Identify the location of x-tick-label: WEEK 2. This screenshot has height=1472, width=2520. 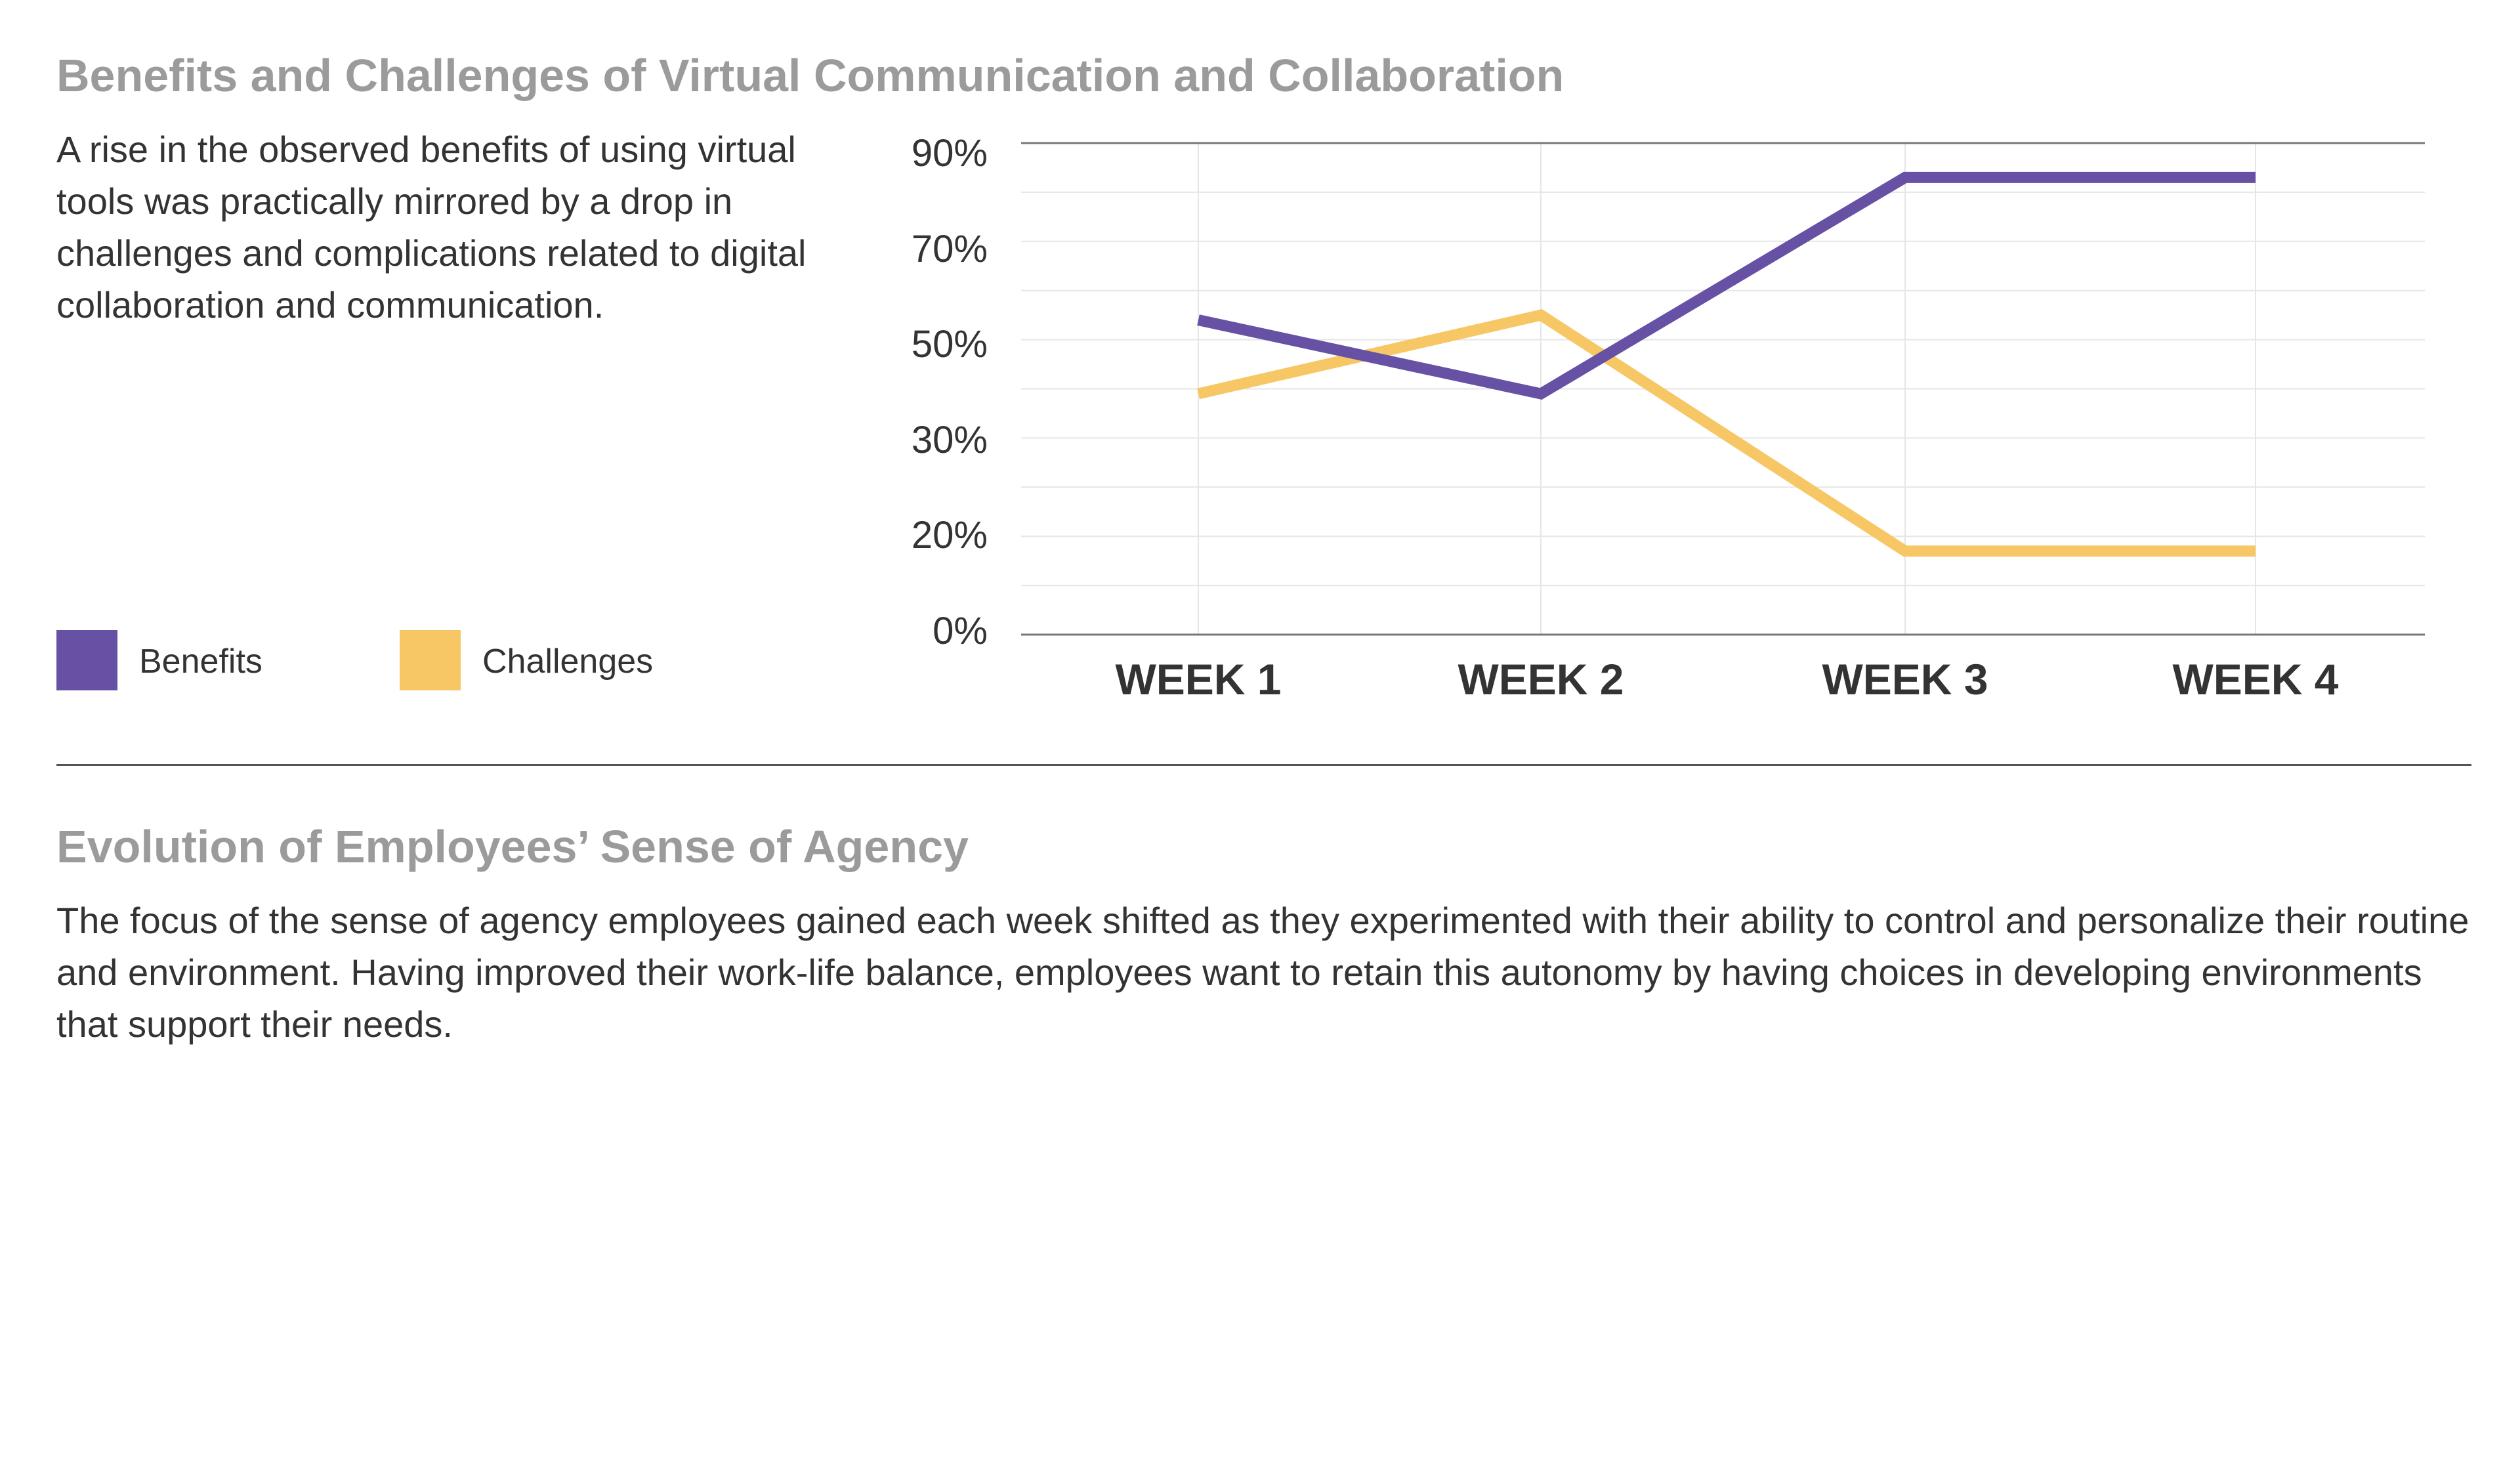
(1541, 679).